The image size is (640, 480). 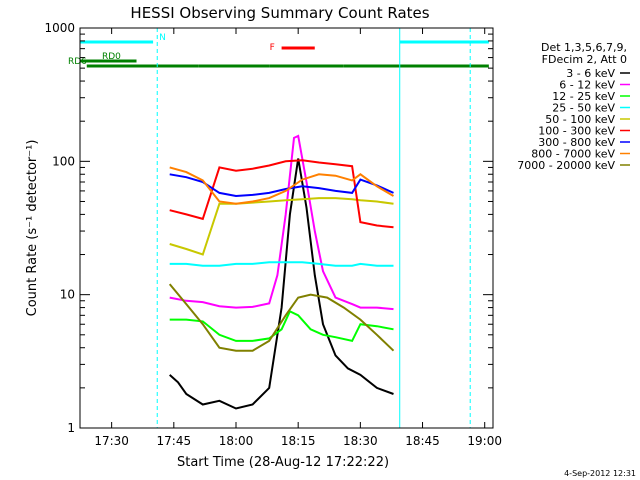 What do you see at coordinates (566, 165) in the screenshot?
I see `legend-label-8: 7000 - 20000 keV` at bounding box center [566, 165].